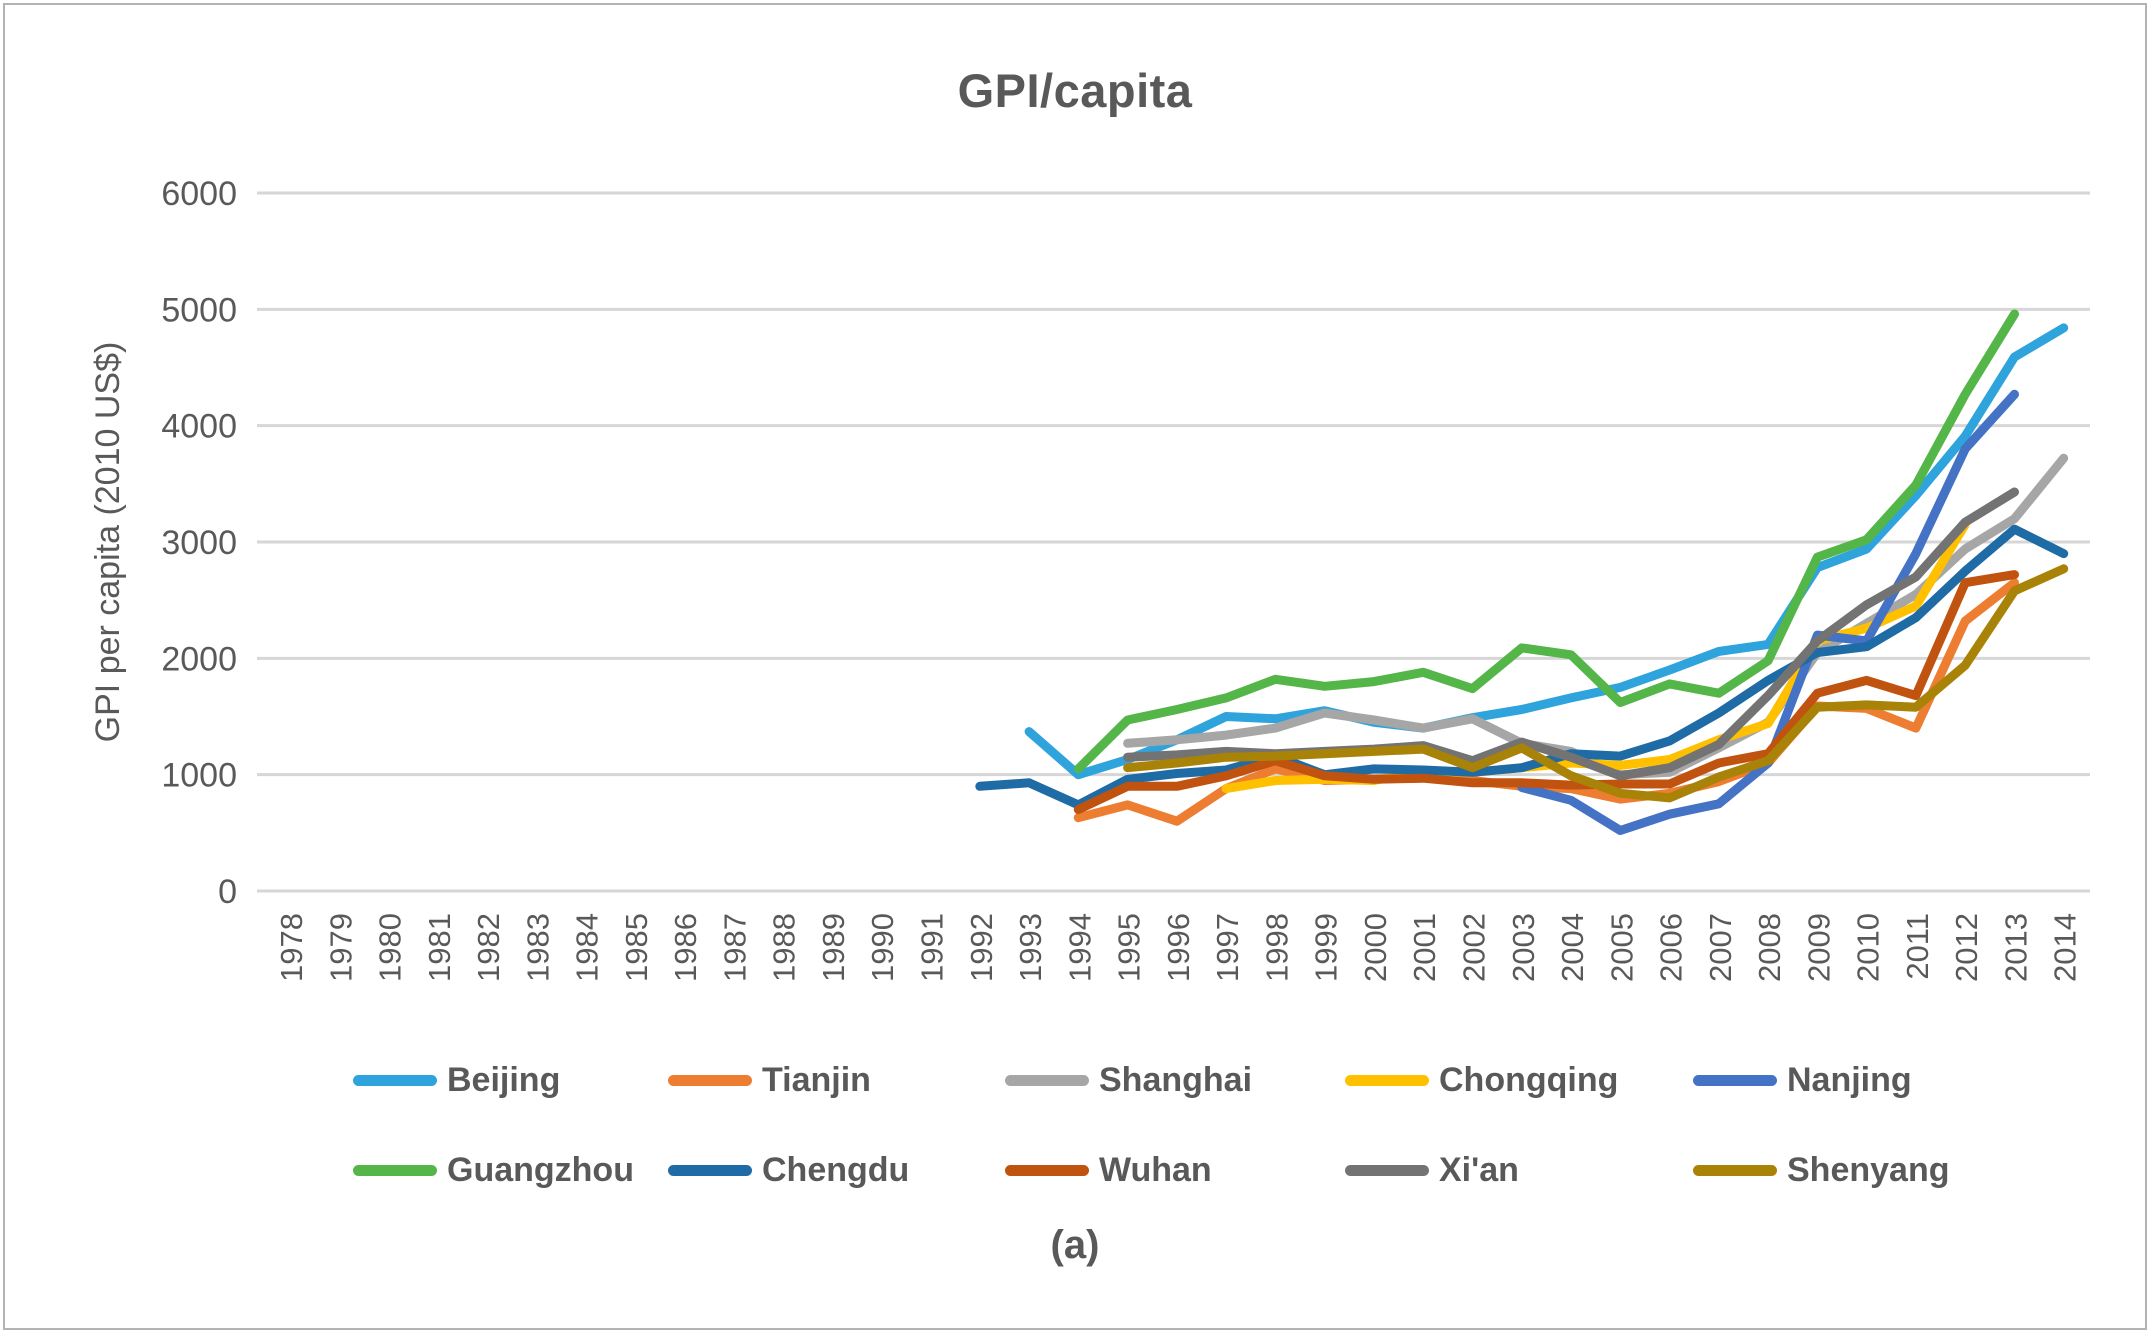 This screenshot has width=2150, height=1338. I want to click on x-tick-label-2012: 2012, so click(1966, 947).